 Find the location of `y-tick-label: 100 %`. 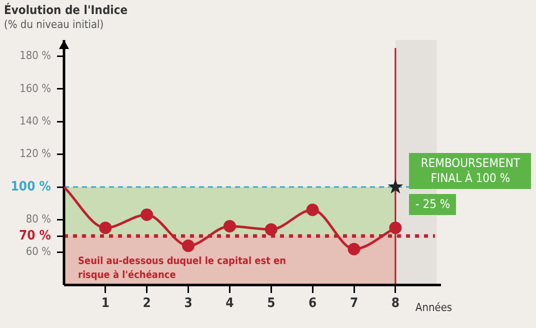

y-tick-label: 100 % is located at coordinates (31, 186).